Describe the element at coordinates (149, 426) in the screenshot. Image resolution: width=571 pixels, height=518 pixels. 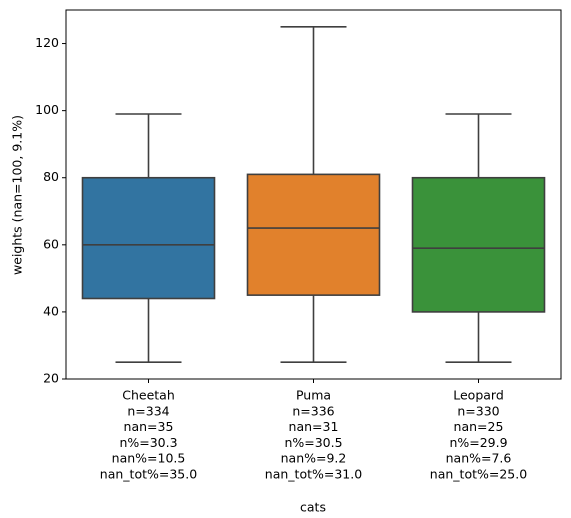
I see `x-tick-label: nan=35` at that location.